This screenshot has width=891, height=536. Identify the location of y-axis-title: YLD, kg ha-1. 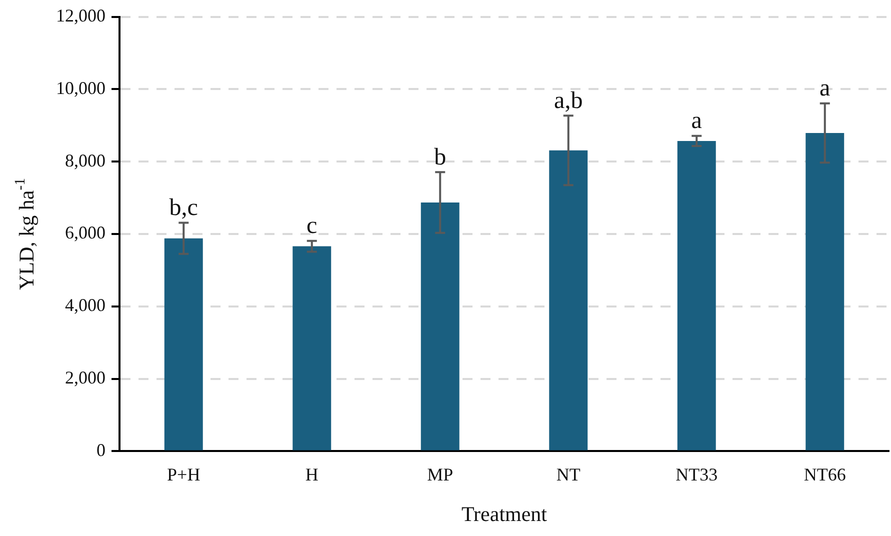
(25, 234).